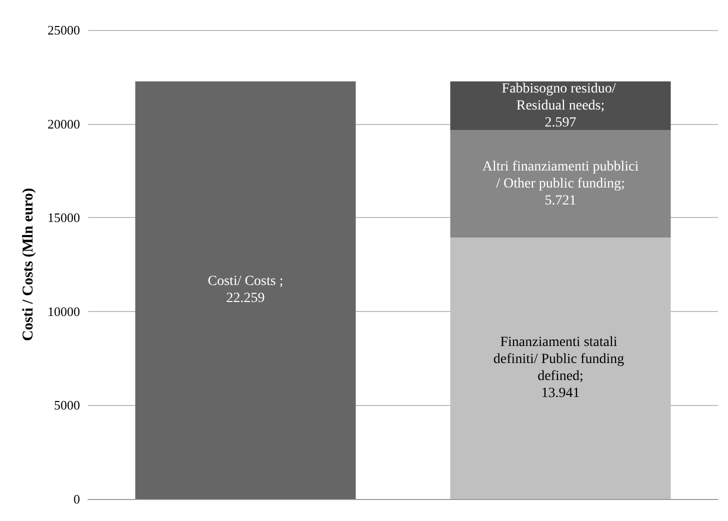 This screenshot has height=521, width=728. I want to click on y-tick-label: 25000, so click(64, 30).